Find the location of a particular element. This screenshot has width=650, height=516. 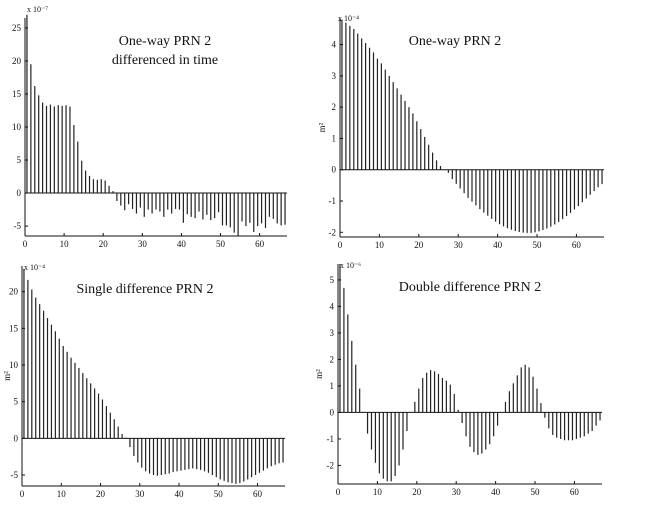

axis-exponent: x 10⁻⁶ is located at coordinates (350, 265).